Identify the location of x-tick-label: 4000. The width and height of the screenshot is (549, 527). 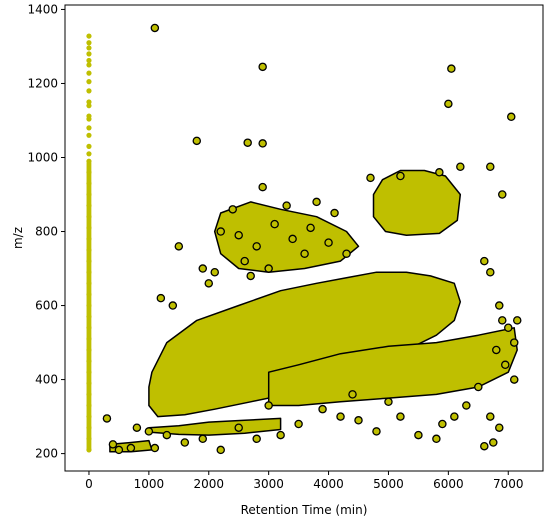
(328, 484).